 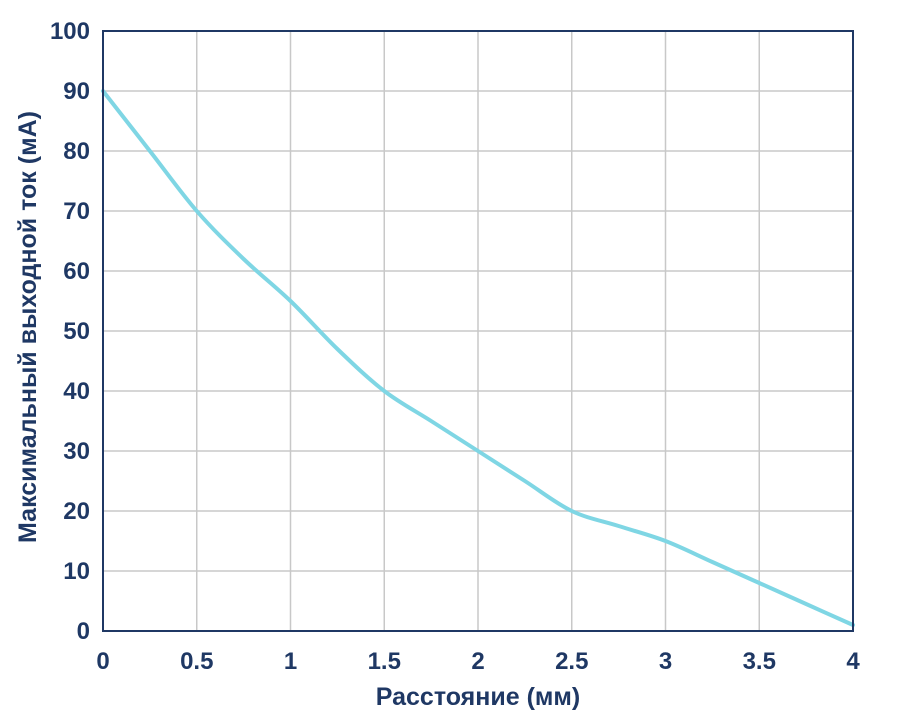 What do you see at coordinates (102, 661) in the screenshot?
I see `x-tick-label: 0` at bounding box center [102, 661].